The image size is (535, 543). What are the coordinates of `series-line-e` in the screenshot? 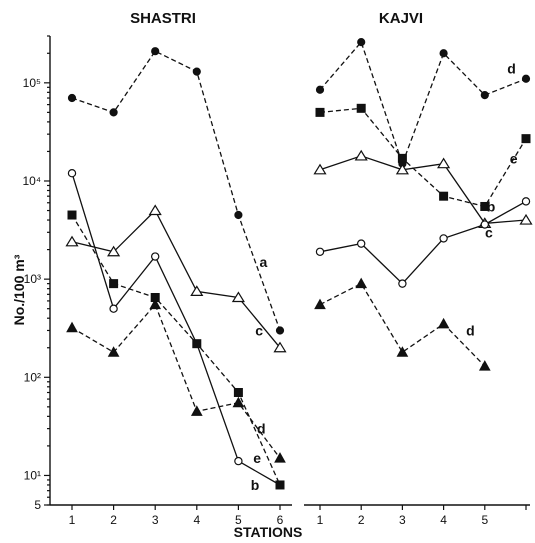 It's located at (423, 157).